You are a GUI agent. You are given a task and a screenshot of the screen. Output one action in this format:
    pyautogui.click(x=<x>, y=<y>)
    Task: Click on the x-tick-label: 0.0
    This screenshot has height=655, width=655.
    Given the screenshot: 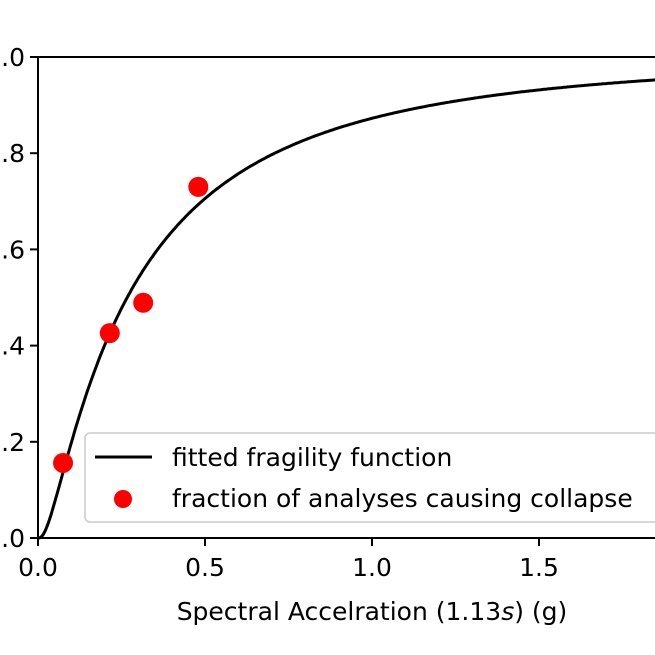 What is the action you would take?
    pyautogui.click(x=38, y=567)
    